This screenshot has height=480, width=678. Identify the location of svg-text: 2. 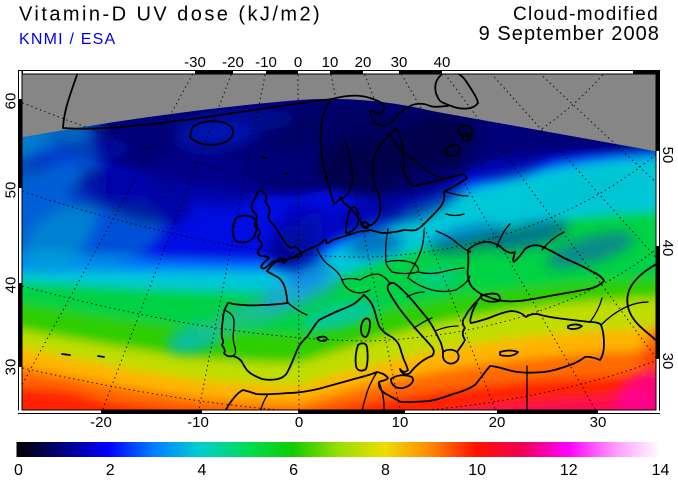
(110, 470).